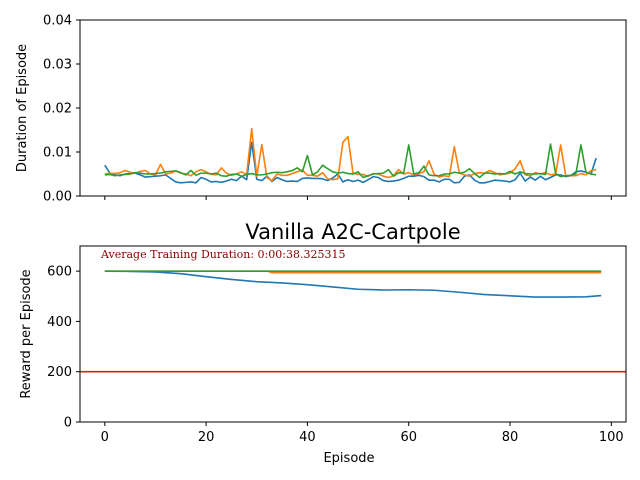 Image resolution: width=640 pixels, height=480 pixels. What do you see at coordinates (57, 65) in the screenshot?
I see `duration-y-tick-label: 0.03` at bounding box center [57, 65].